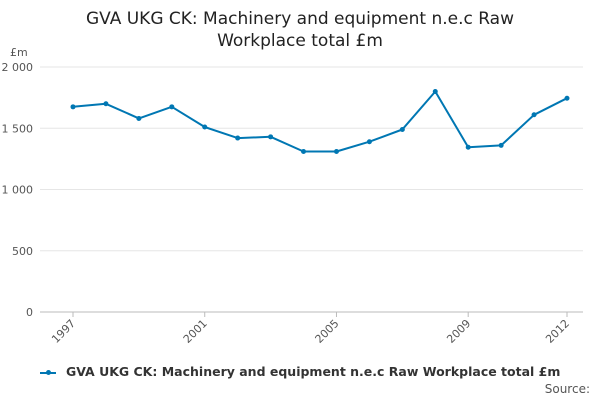 The width and height of the screenshot is (600, 400). I want to click on y-axis-unit-label: £m, so click(19, 52).